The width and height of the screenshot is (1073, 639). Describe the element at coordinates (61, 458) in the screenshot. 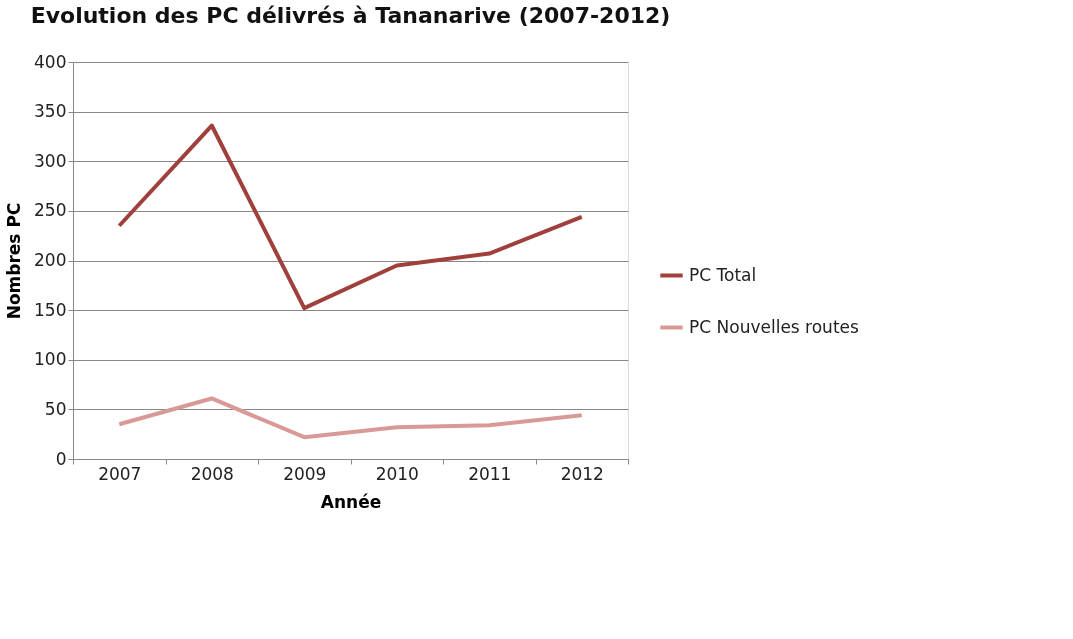

I see `y-tick-label: 0` at that location.